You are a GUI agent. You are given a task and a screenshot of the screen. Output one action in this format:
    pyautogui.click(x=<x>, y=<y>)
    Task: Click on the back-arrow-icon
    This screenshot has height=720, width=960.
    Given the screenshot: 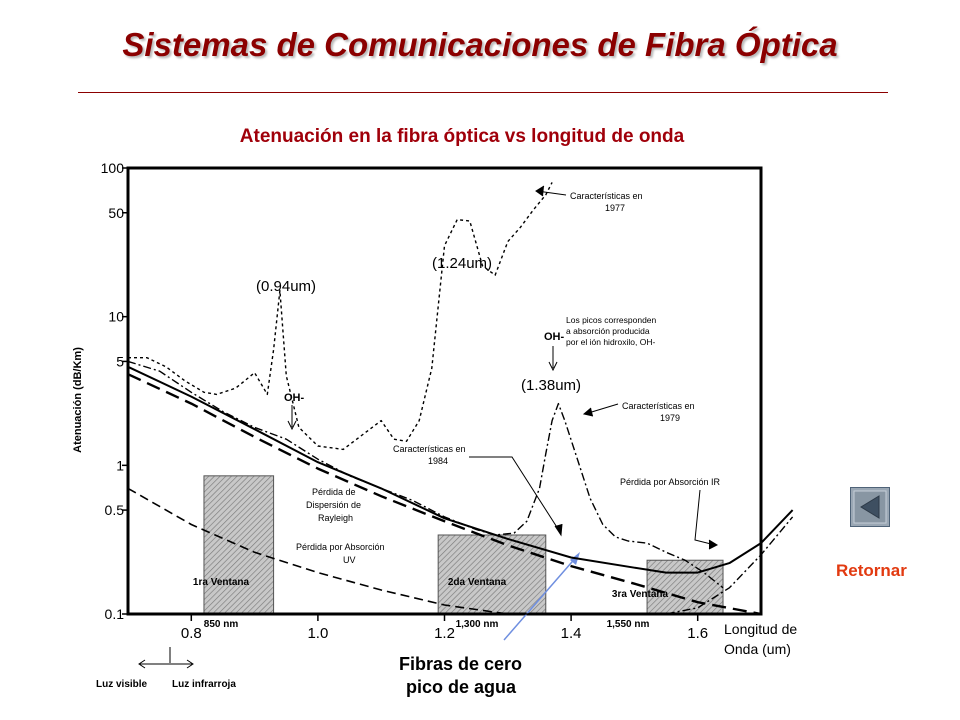 What is the action you would take?
    pyautogui.click(x=870, y=507)
    